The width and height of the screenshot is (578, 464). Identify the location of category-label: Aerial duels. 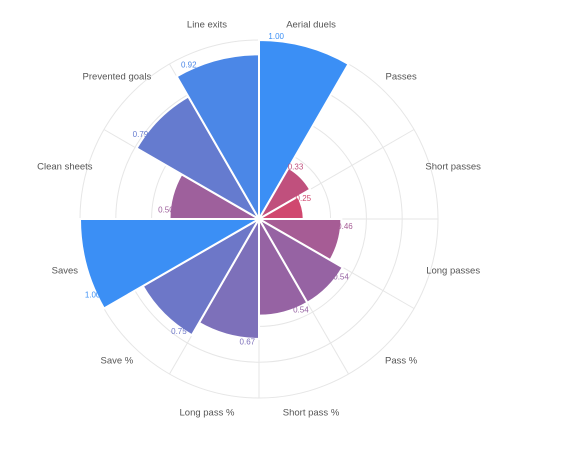
(311, 24).